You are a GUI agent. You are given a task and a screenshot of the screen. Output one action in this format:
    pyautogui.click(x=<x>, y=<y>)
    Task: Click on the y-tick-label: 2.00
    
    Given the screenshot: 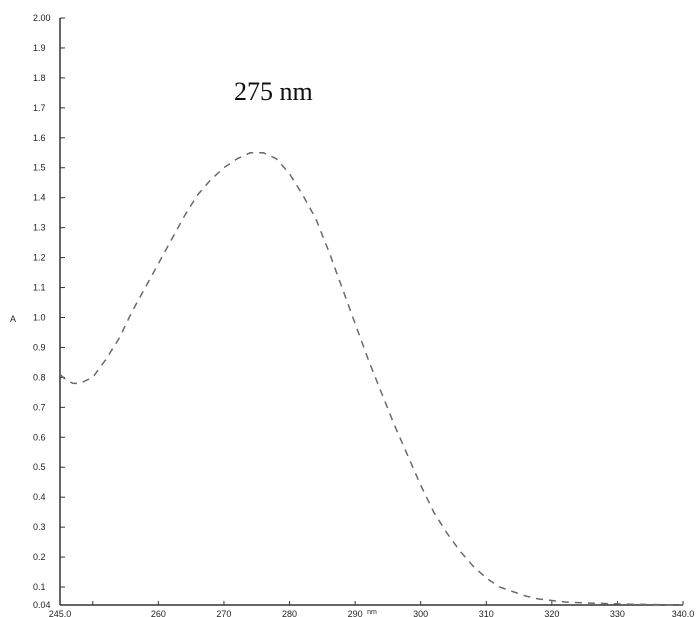 What is the action you would take?
    pyautogui.click(x=42, y=18)
    